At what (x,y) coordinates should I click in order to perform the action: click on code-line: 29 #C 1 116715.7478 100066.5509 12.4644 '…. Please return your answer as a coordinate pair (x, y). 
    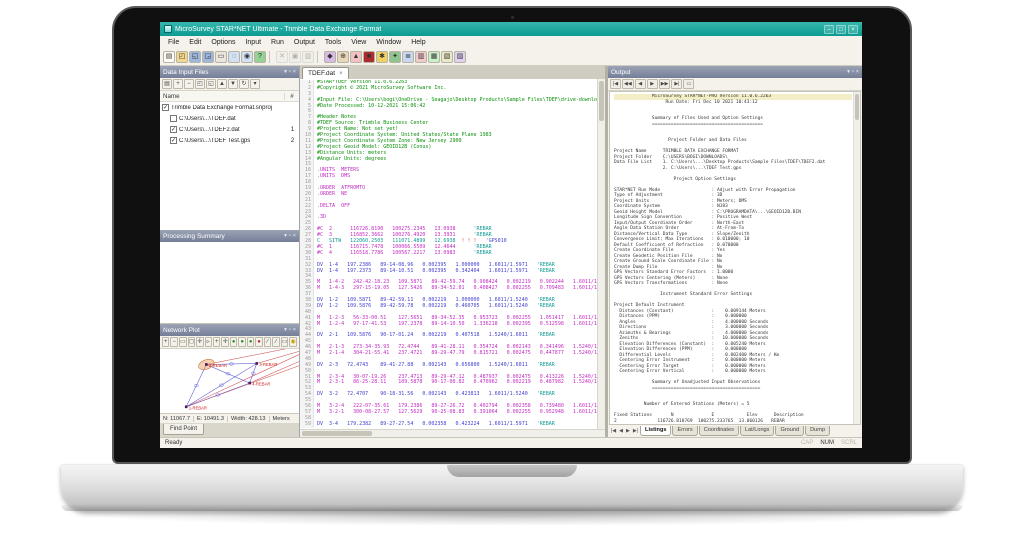
    Looking at the image, I should click on (448, 247).